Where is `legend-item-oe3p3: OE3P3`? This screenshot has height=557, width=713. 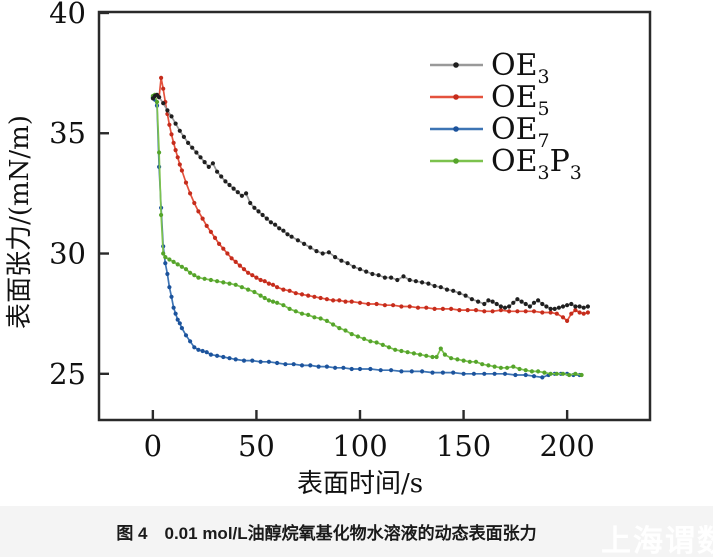
legend-item-oe3p3: OE3P3 is located at coordinates (506, 164).